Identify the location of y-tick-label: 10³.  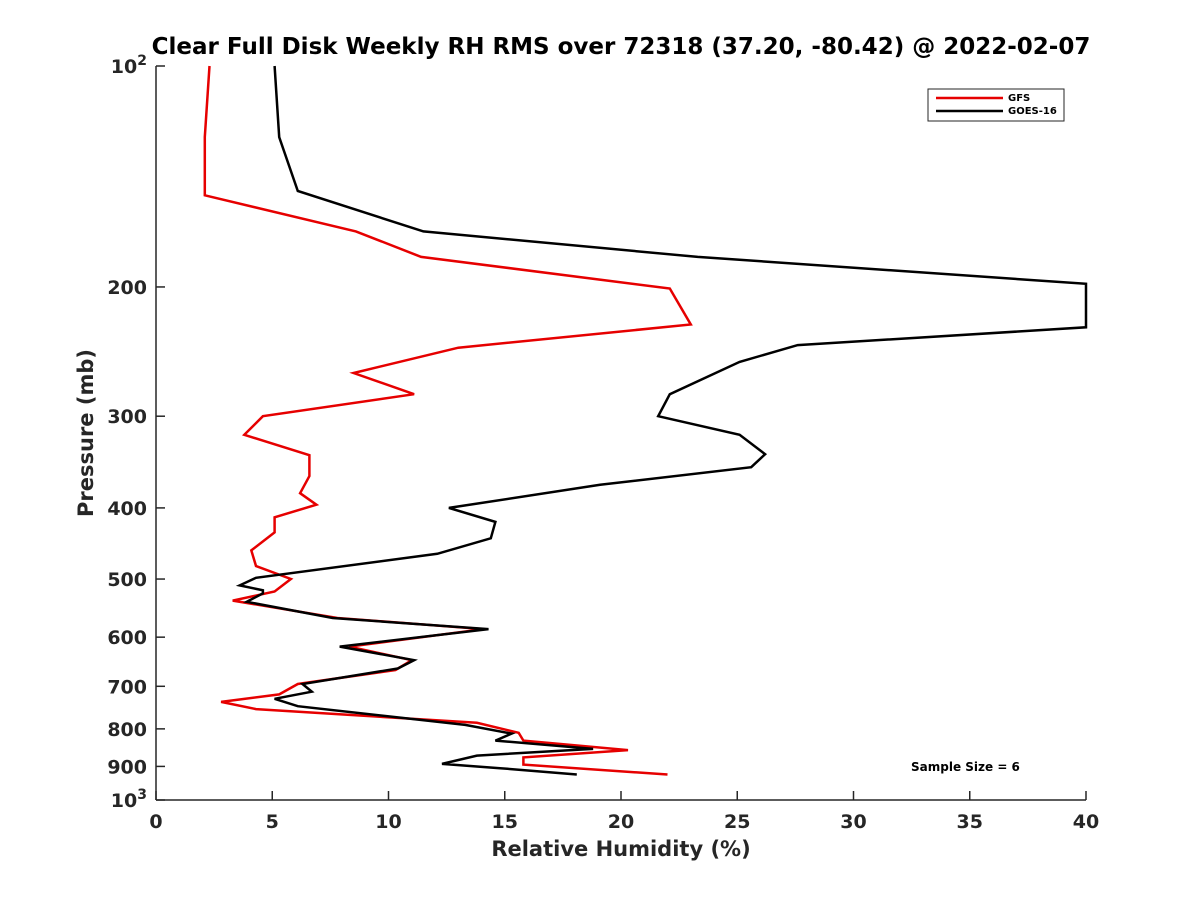
(129, 799).